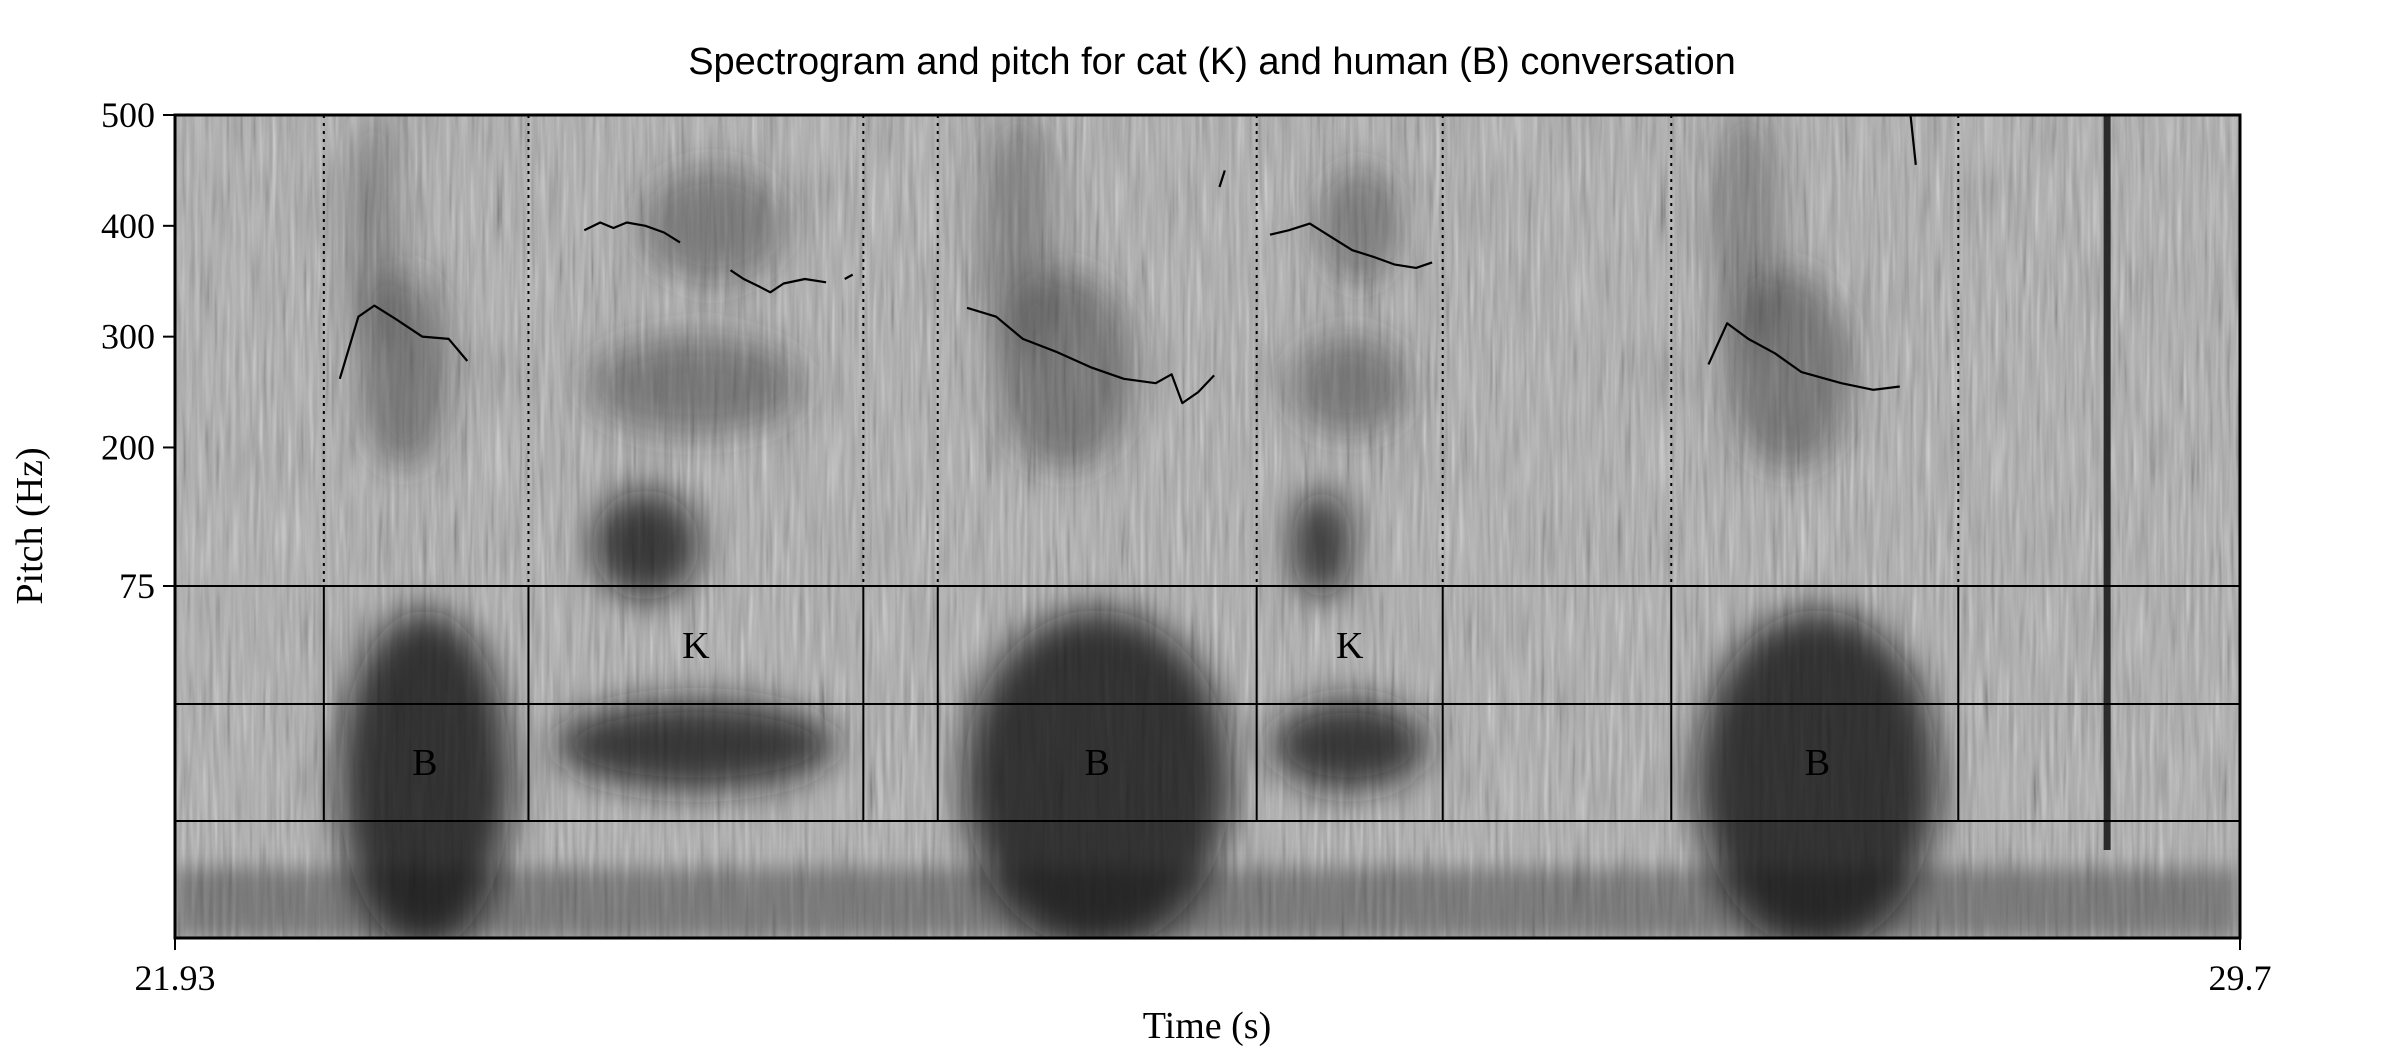 This screenshot has height=1050, width=2400. I want to click on x-tick-label-end: 29.7, so click(2240, 978).